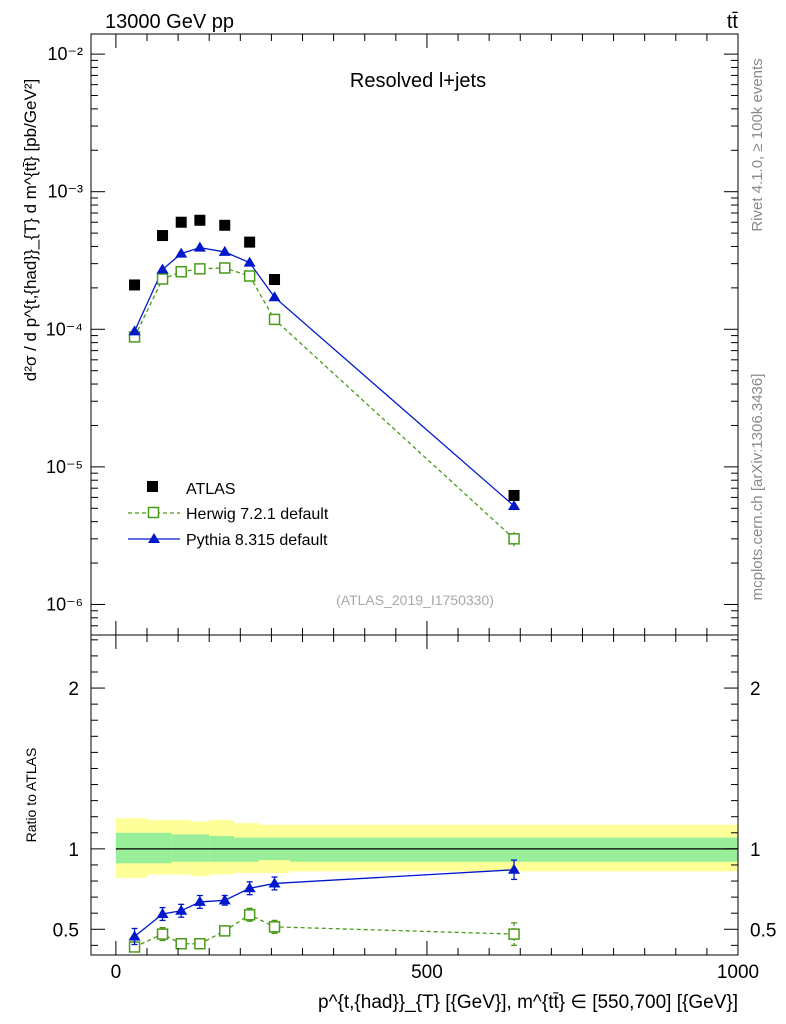  Describe the element at coordinates (64, 329) in the screenshot. I see `main-y-tick-label: 10⁻⁴` at that location.